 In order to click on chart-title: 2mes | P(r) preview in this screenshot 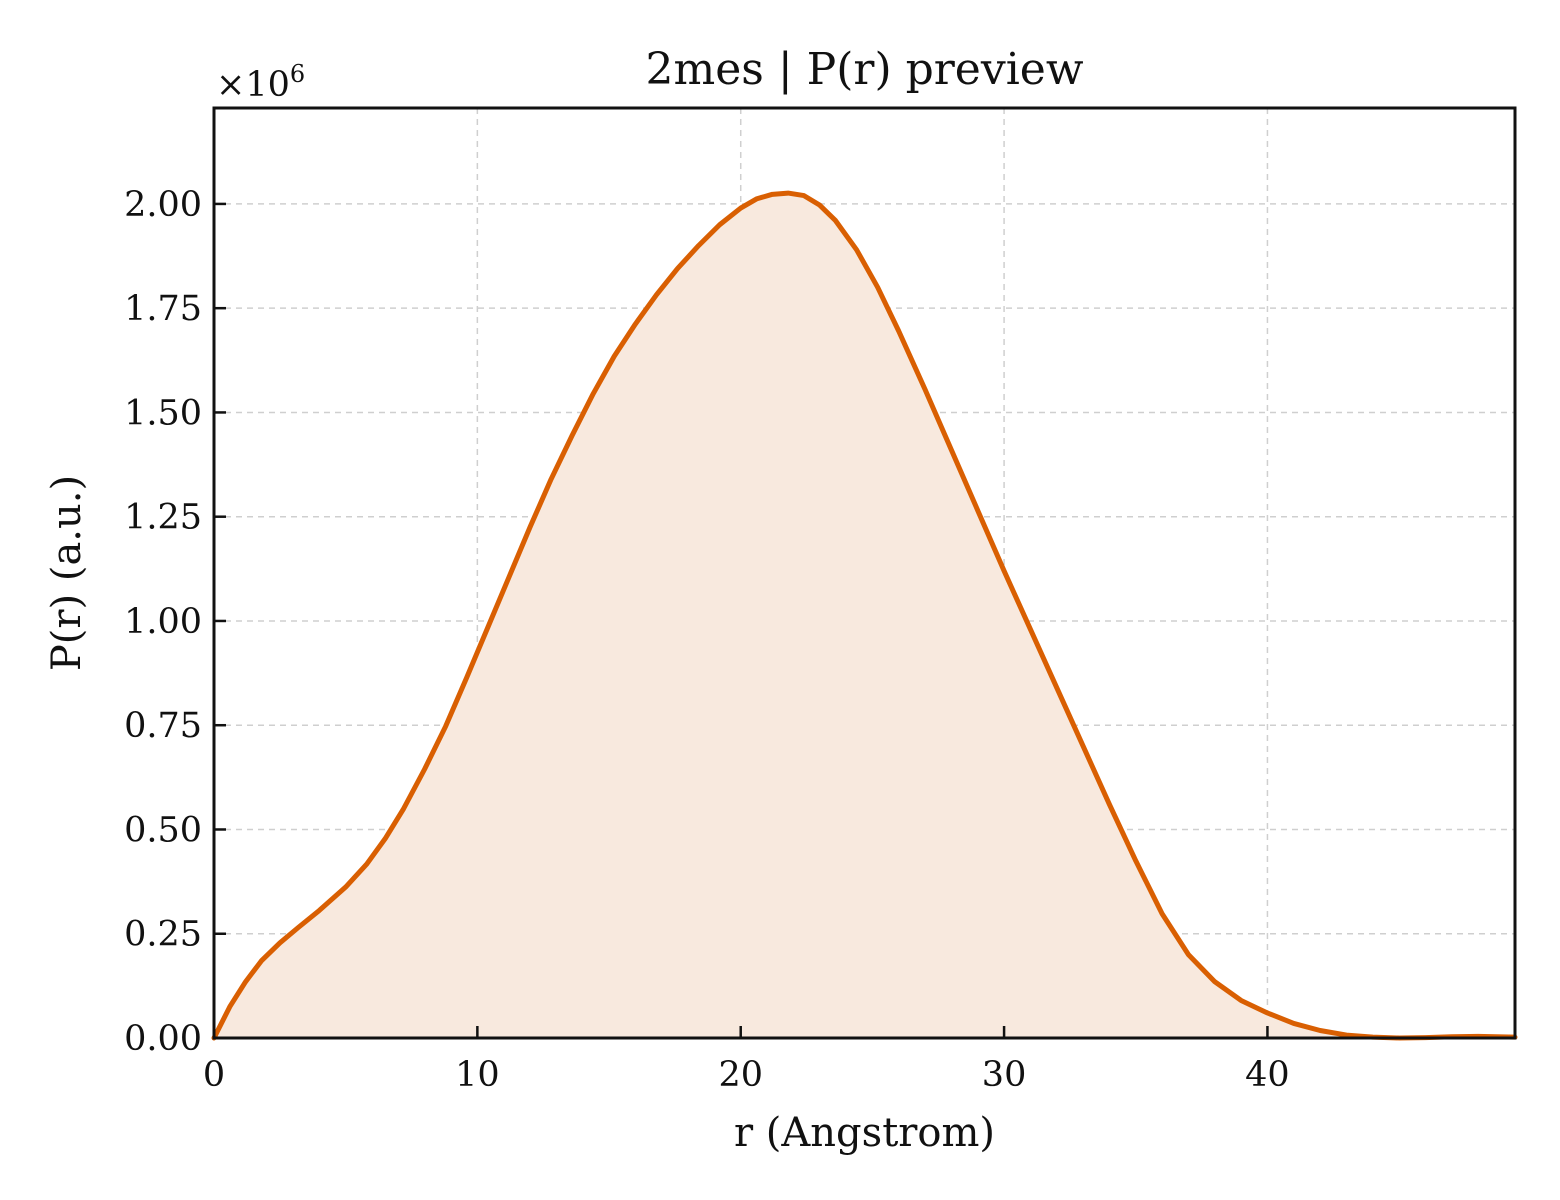, I will do `click(865, 69)`.